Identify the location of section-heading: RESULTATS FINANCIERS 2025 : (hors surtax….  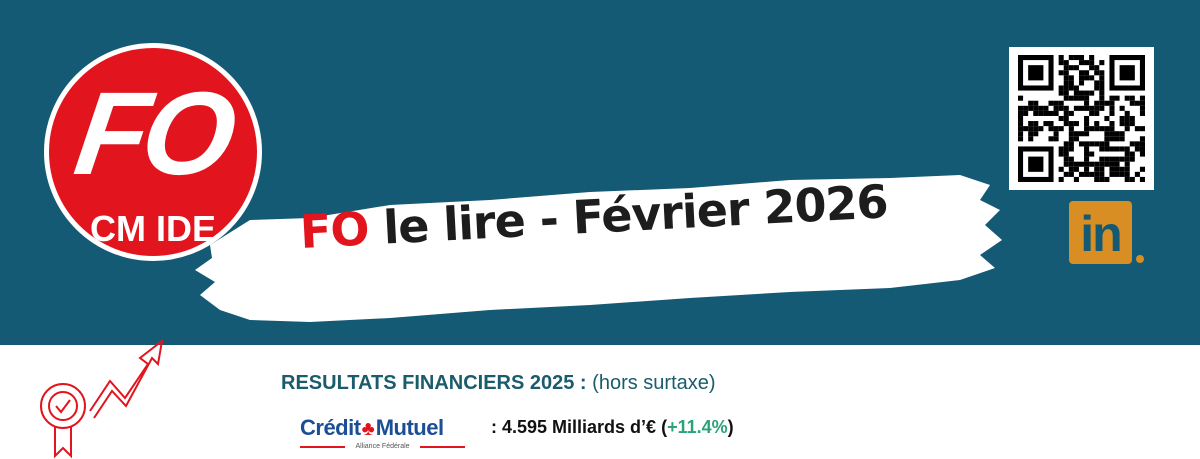
(498, 383).